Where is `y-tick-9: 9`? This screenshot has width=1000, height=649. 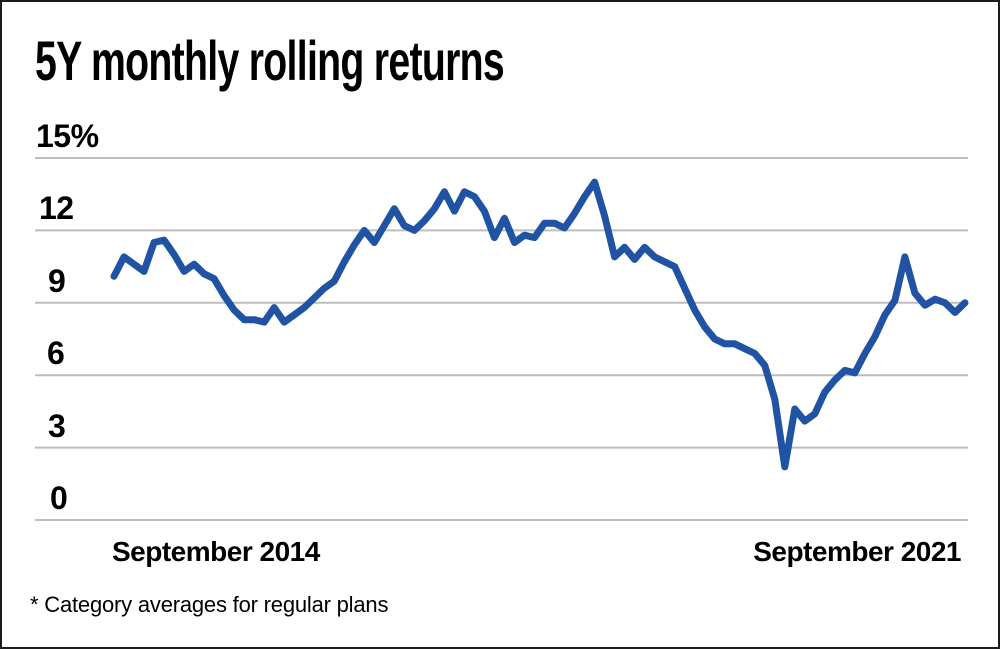
y-tick-9: 9 is located at coordinates (57, 280).